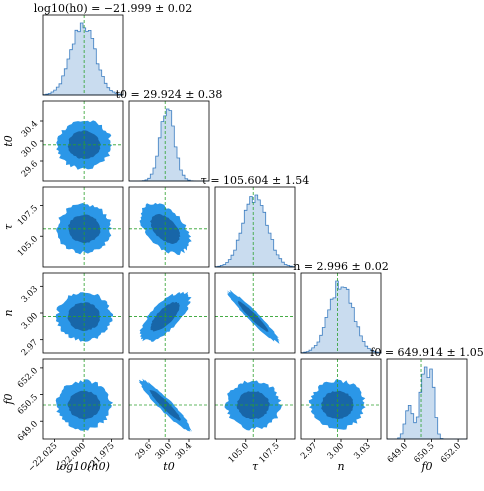 The width and height of the screenshot is (484, 491). Describe the element at coordinates (255, 180) in the screenshot. I see `panel-title-tau: τ = 105.604 ± 1.54` at that location.